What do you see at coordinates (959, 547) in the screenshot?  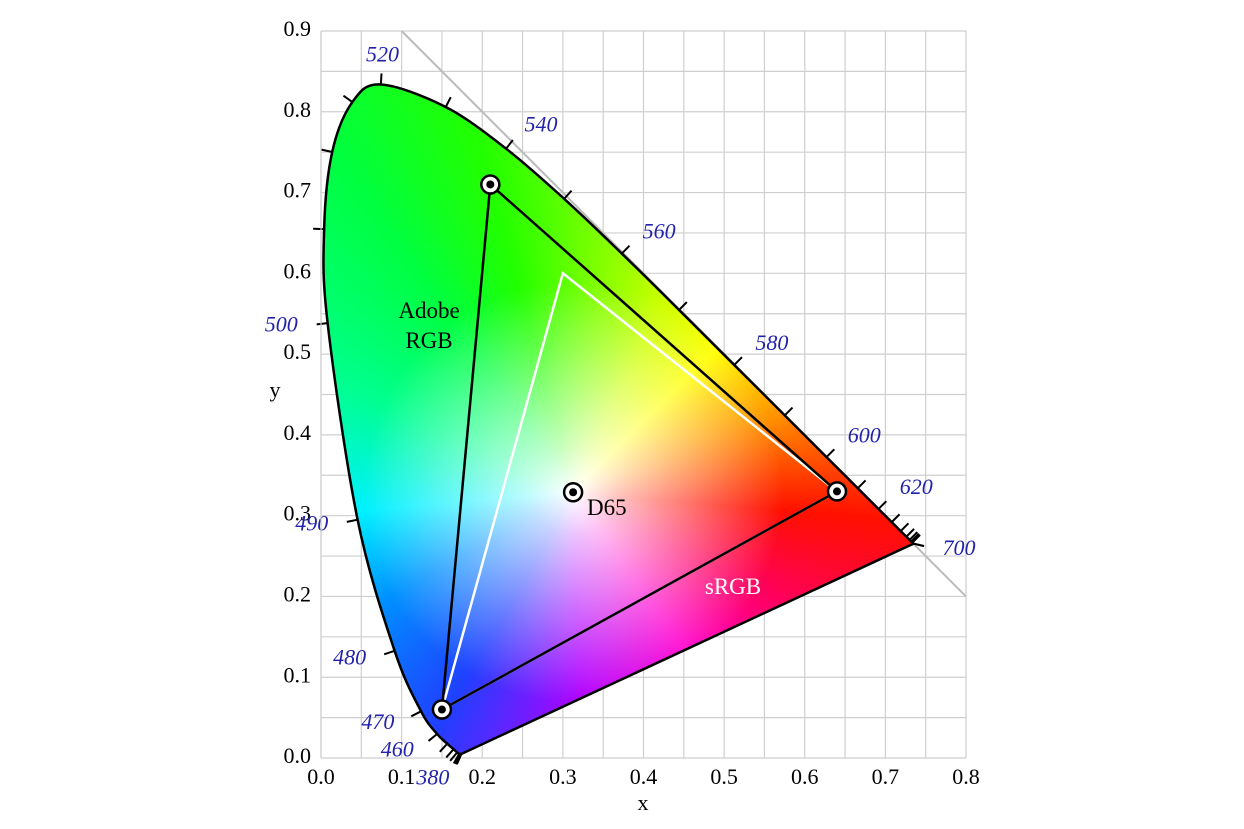 I see `wavelength-label: 700` at bounding box center [959, 547].